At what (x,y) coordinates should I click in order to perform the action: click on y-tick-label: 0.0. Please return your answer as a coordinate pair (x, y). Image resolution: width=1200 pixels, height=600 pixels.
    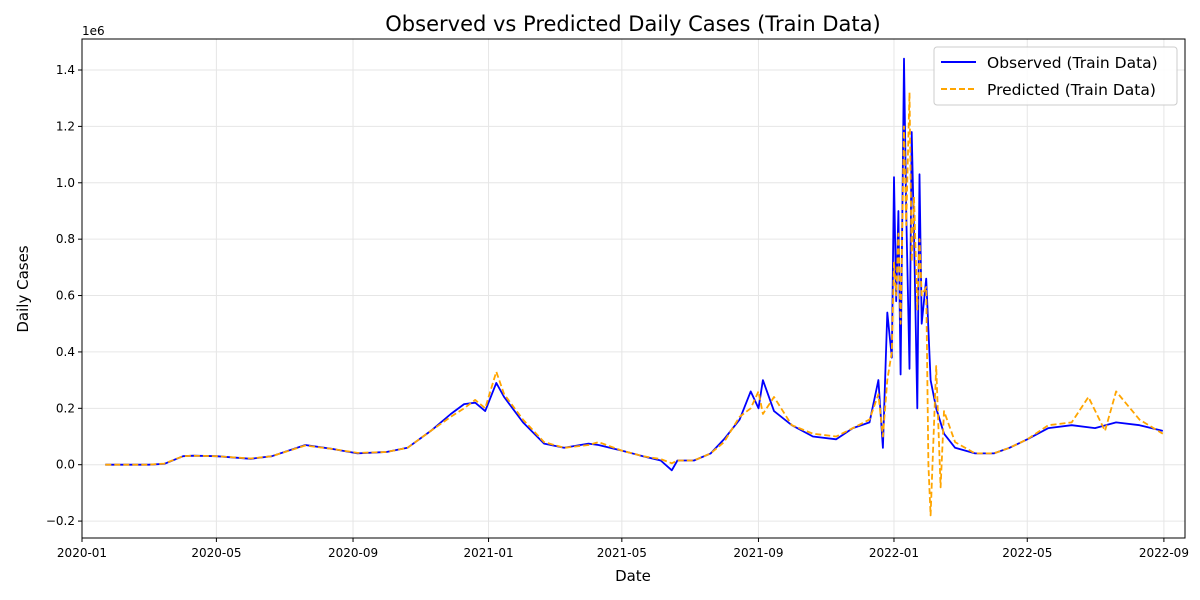
    Looking at the image, I should click on (65, 465).